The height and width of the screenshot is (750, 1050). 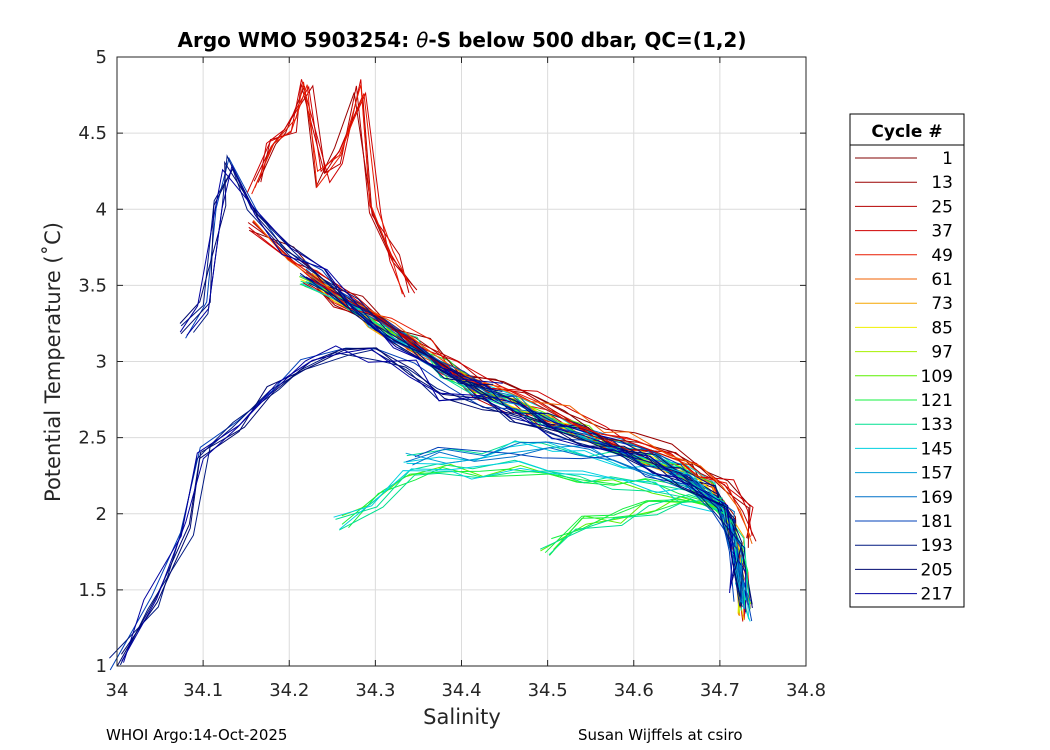 What do you see at coordinates (937, 595) in the screenshot?
I see `legend-label: 217` at bounding box center [937, 595].